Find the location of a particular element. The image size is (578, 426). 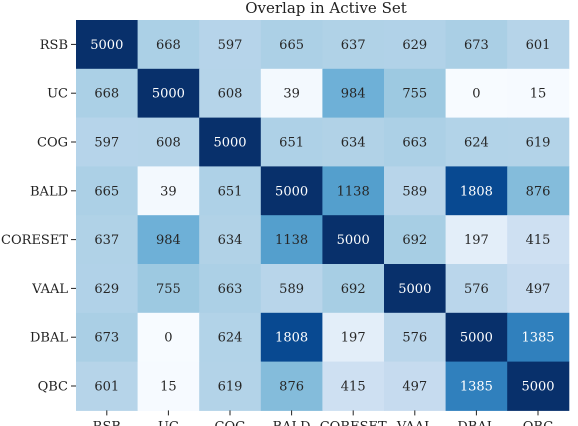

x-tick-label: BALD is located at coordinates (292, 422).